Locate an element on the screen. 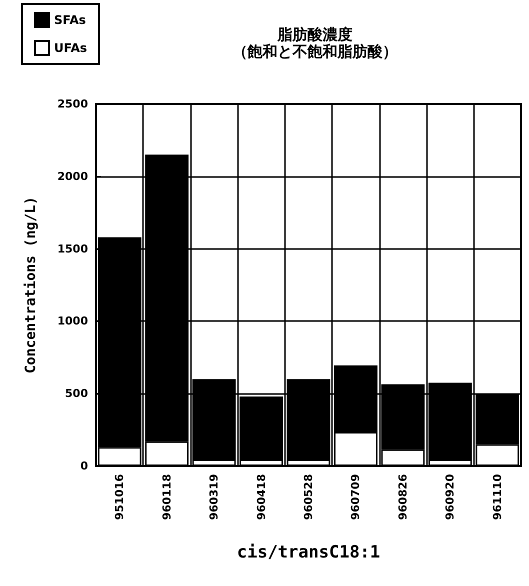  x-tick-label: 960528 is located at coordinates (308, 497).